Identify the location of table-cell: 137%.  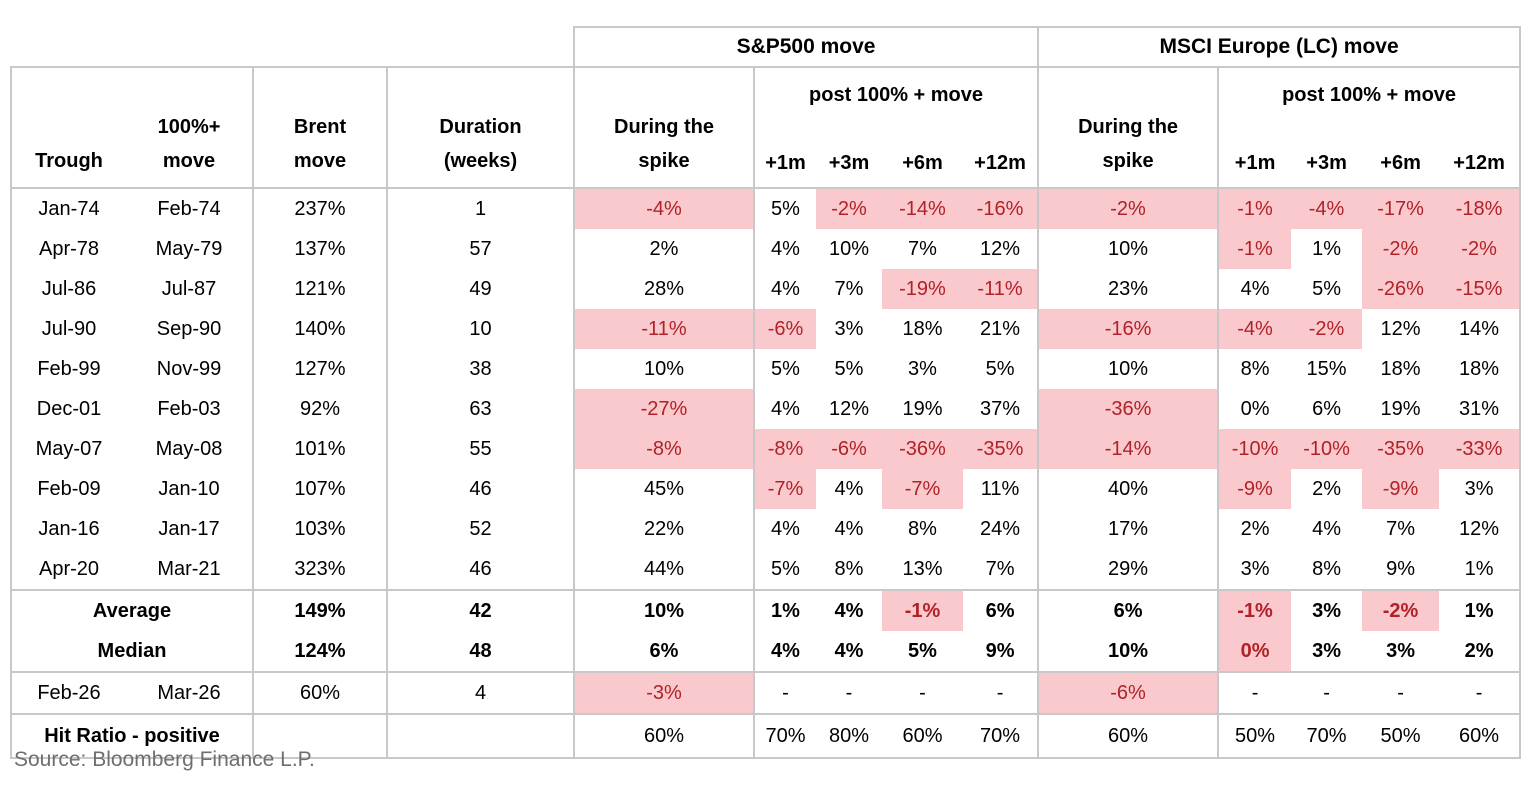
(319, 249).